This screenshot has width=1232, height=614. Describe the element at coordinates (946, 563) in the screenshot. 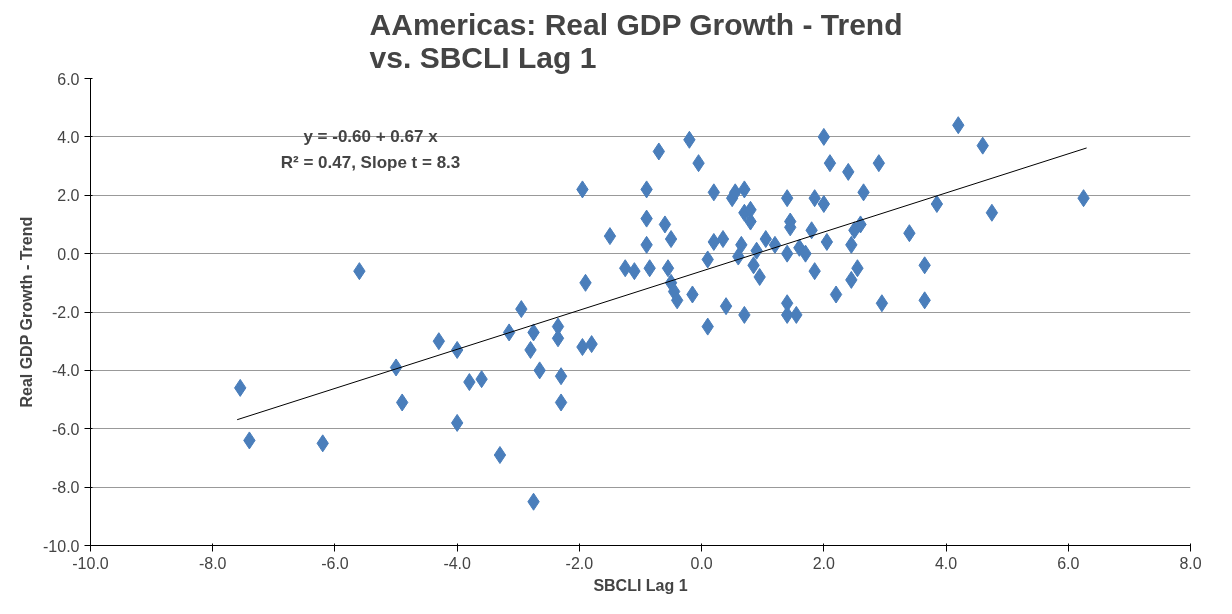

I see `x-tick-label: 4.0` at that location.